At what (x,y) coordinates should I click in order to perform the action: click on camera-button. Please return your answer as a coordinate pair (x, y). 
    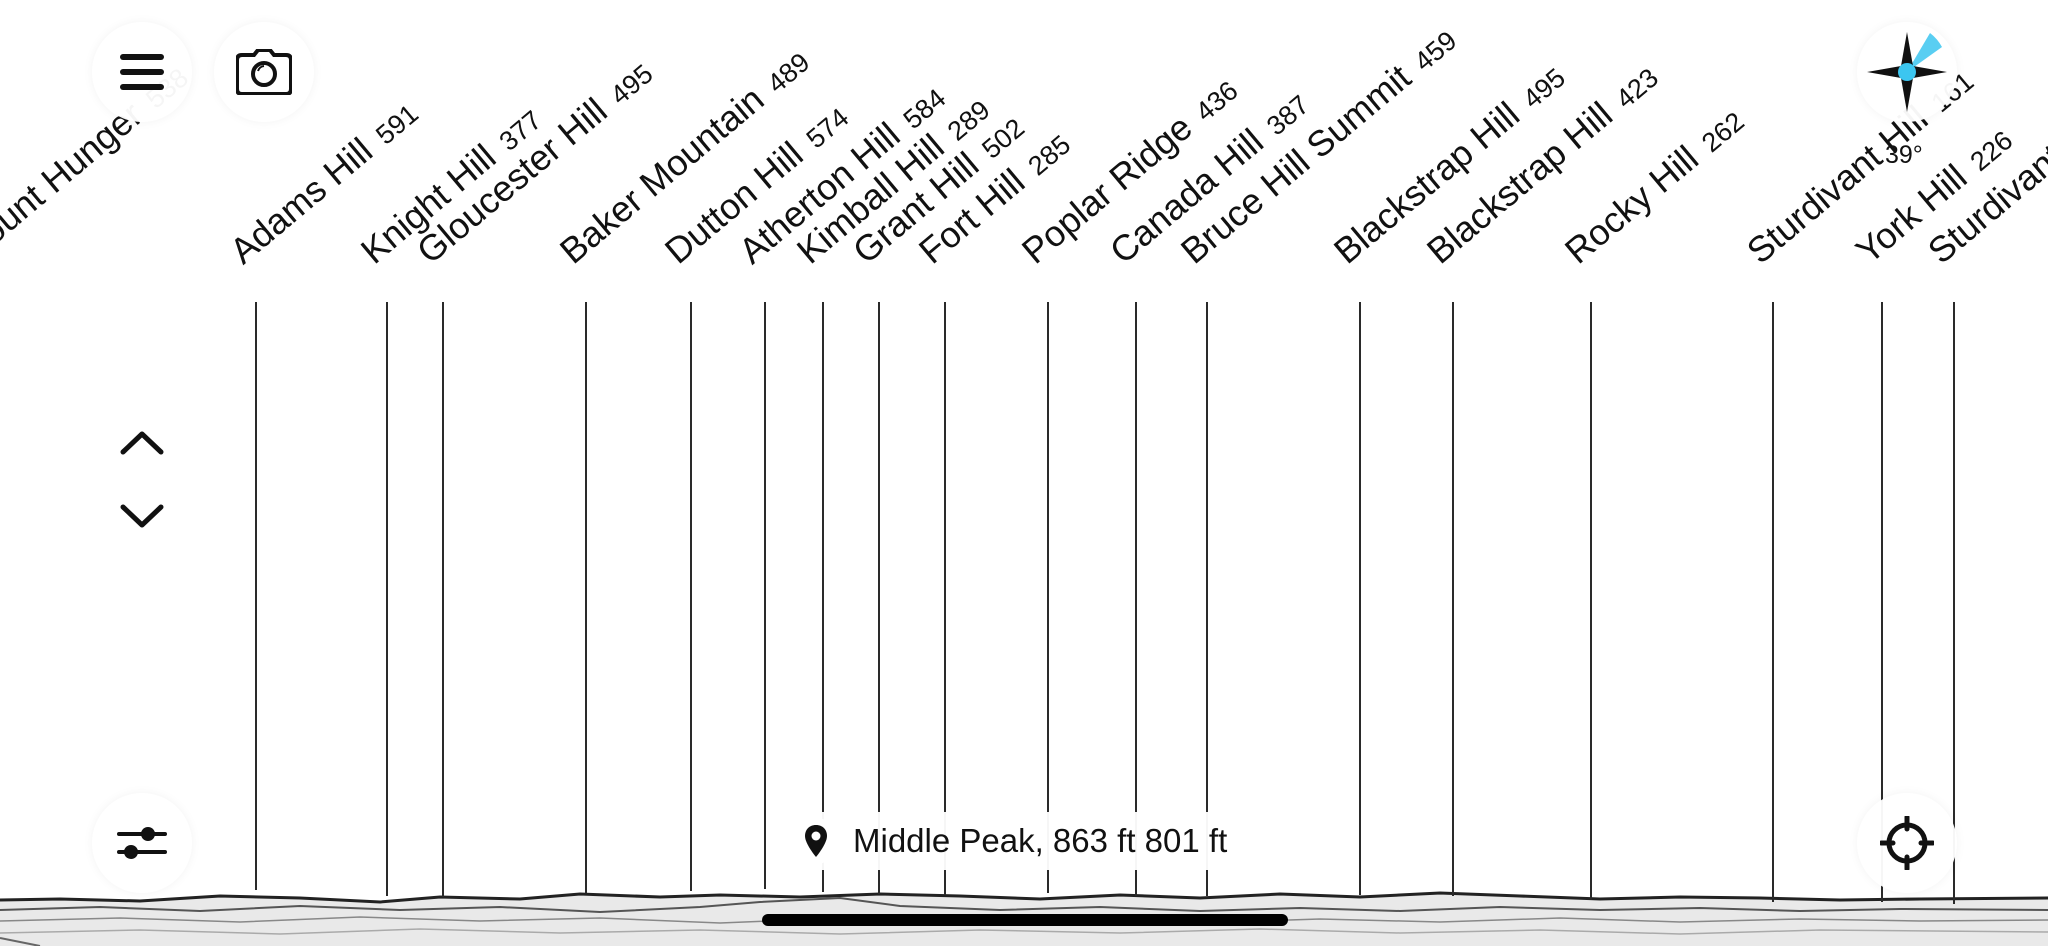
    Looking at the image, I should click on (264, 72).